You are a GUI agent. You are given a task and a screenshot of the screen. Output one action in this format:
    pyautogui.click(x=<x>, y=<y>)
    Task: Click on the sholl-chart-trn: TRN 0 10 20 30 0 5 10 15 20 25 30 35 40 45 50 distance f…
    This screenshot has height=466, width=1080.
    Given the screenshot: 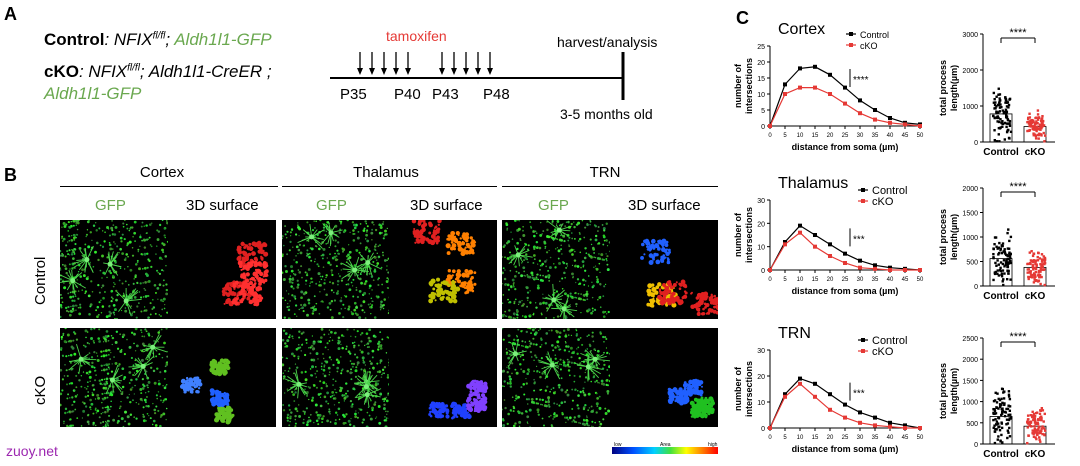 What is the action you would take?
    pyautogui.click(x=828, y=389)
    